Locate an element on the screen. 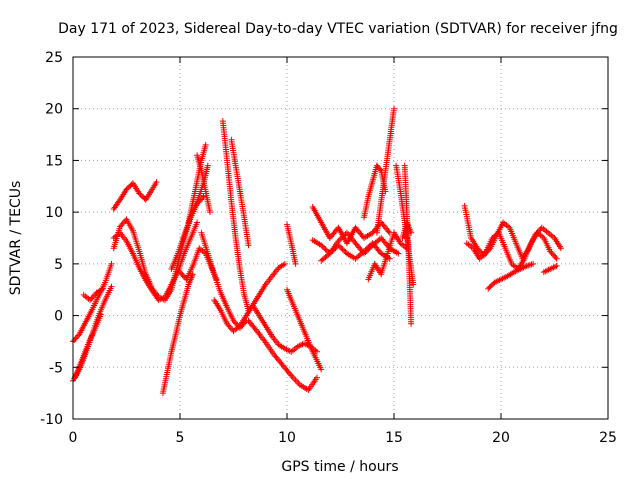 This screenshot has height=480, width=640. x-tick-label: 10 is located at coordinates (287, 438).